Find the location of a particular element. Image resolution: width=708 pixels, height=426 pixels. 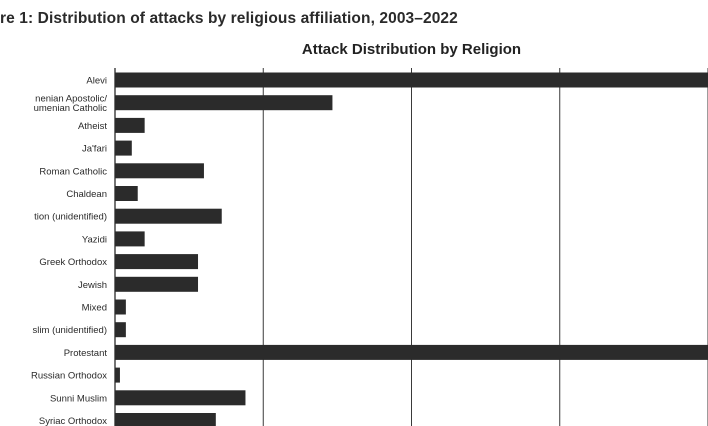

category-label: Greek Orthodox is located at coordinates (73, 262).